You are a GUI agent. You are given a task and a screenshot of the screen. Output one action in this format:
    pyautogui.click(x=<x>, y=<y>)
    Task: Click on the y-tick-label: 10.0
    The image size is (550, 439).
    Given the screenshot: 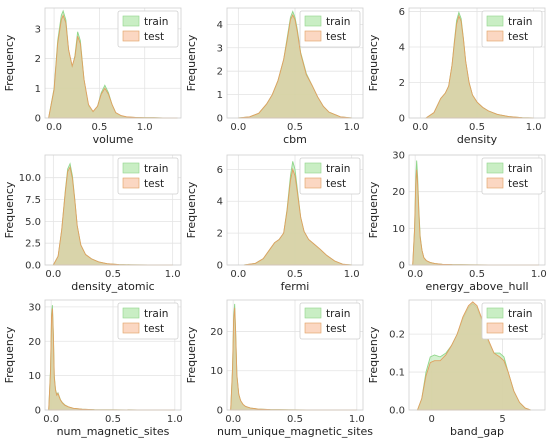 What is the action you would take?
    pyautogui.click(x=30, y=178)
    